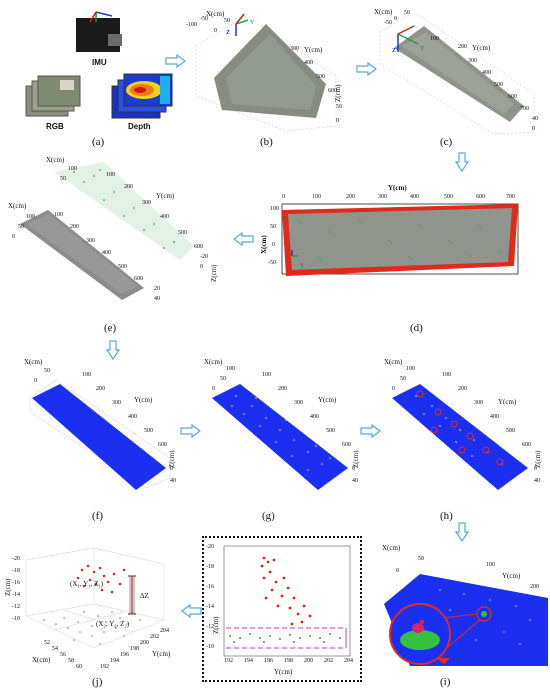  Describe the element at coordinates (330, 431) in the screenshot. I see `y-tick-g: 500` at that location.